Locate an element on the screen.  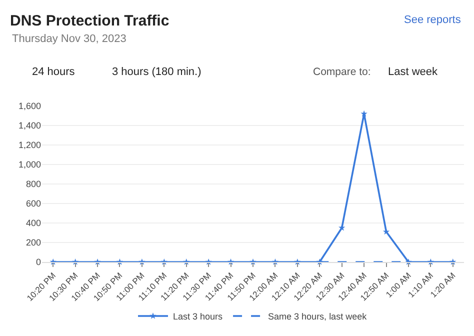
y-tick-label: 800 is located at coordinates (33, 184).